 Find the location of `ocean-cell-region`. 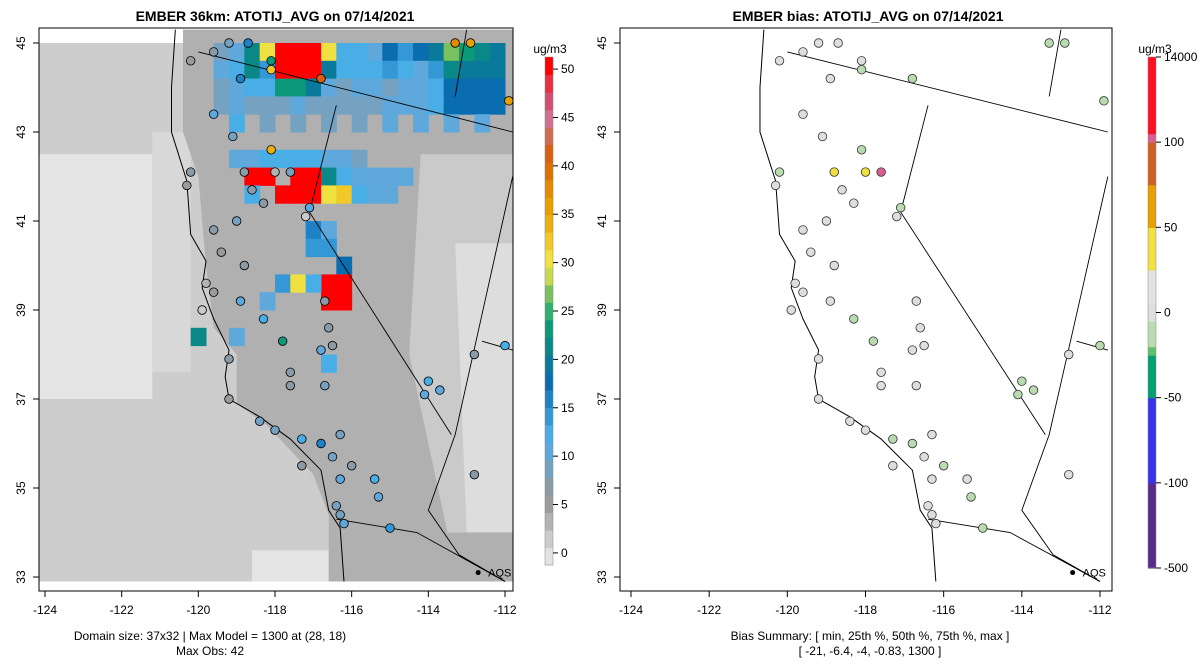

ocean-cell-region is located at coordinates (171, 252).